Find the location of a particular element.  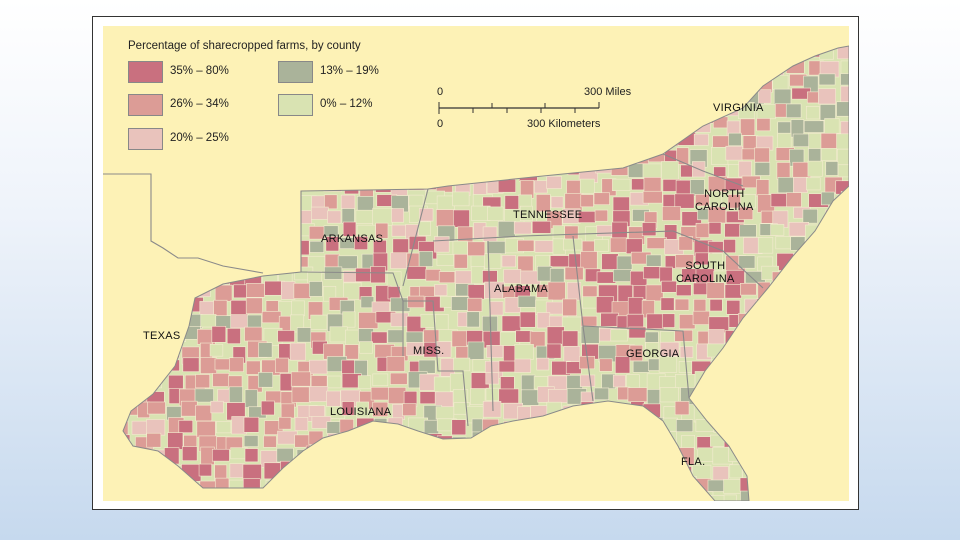

scale-bar is located at coordinates (519, 108).